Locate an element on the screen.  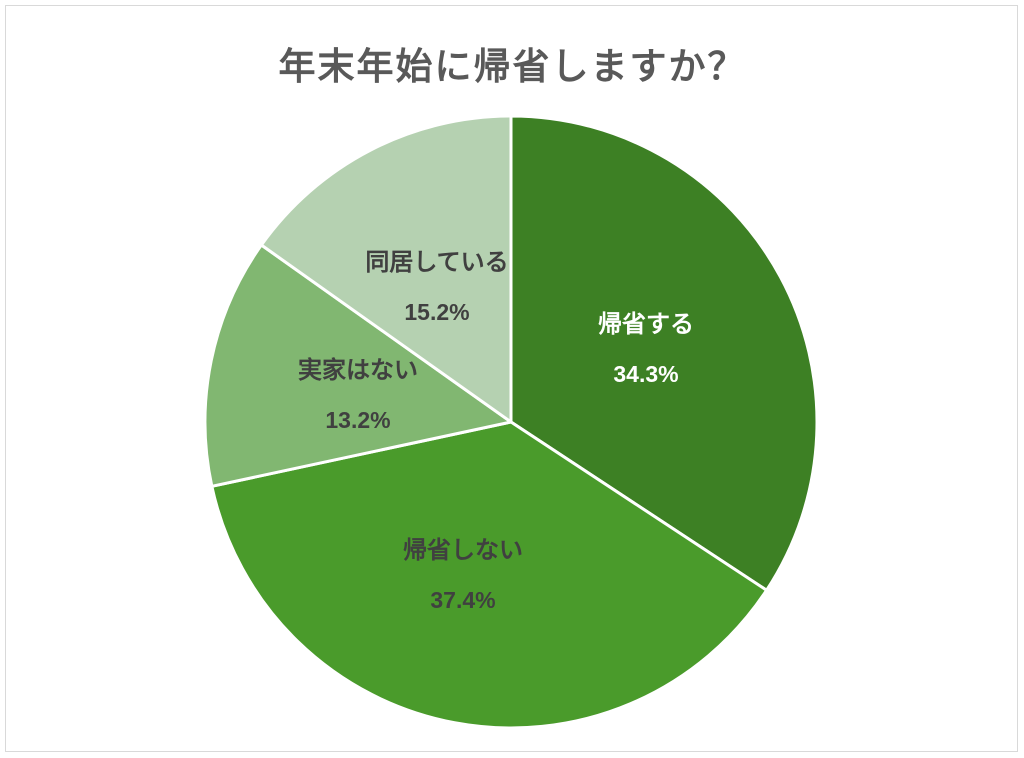
slice-return-home-value: 34.3% is located at coordinates (645, 374).